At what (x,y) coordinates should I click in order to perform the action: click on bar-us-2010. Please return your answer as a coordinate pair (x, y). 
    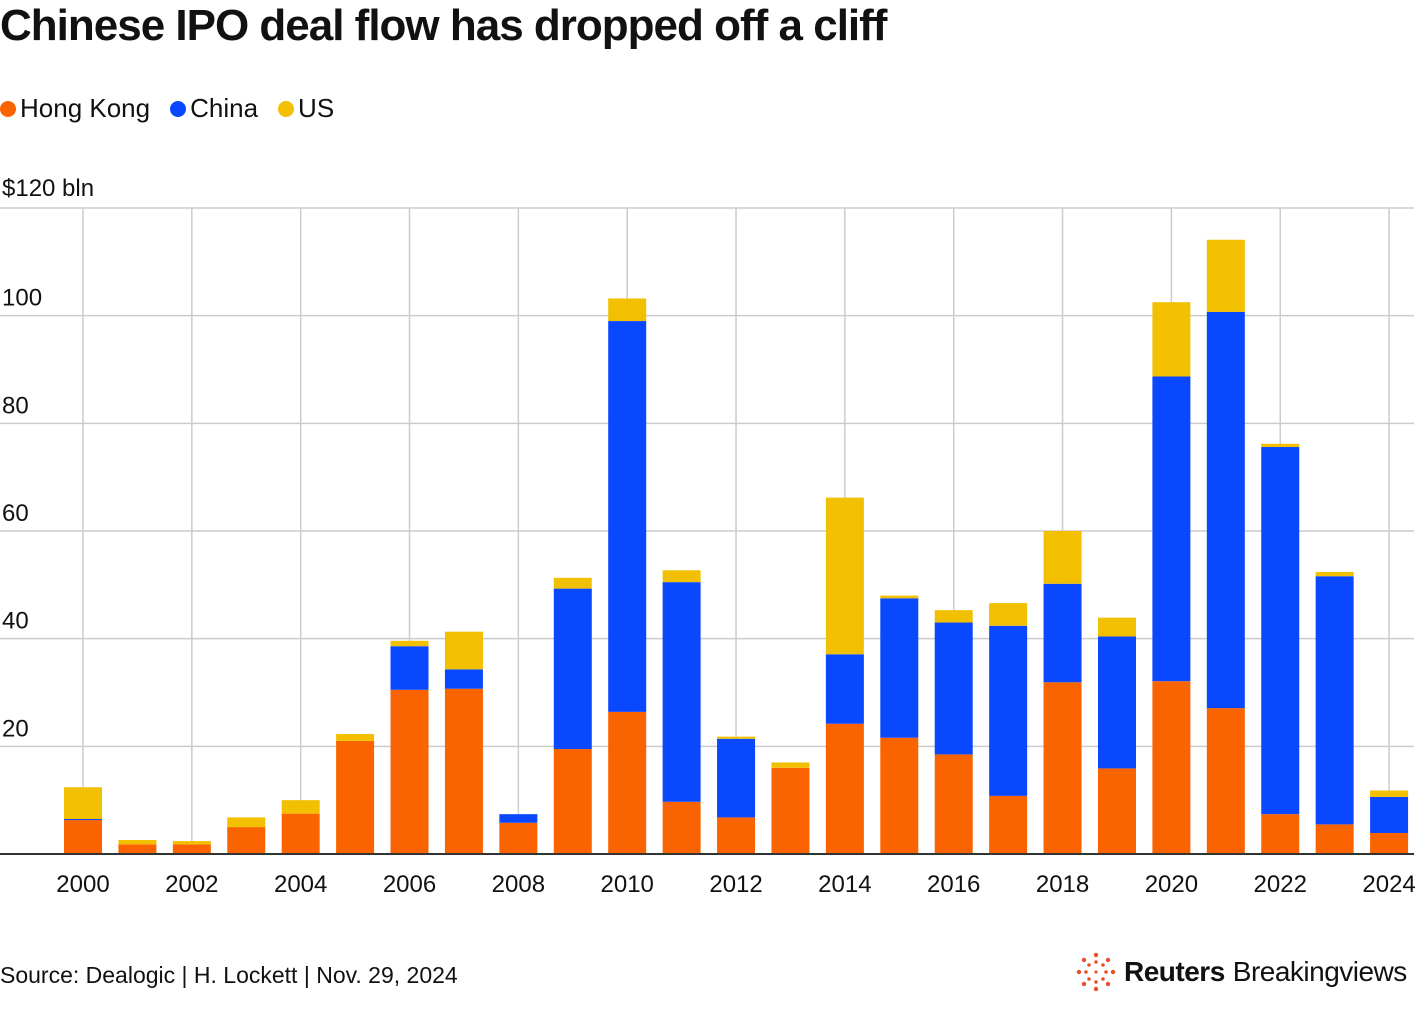
    Looking at the image, I should click on (627, 310).